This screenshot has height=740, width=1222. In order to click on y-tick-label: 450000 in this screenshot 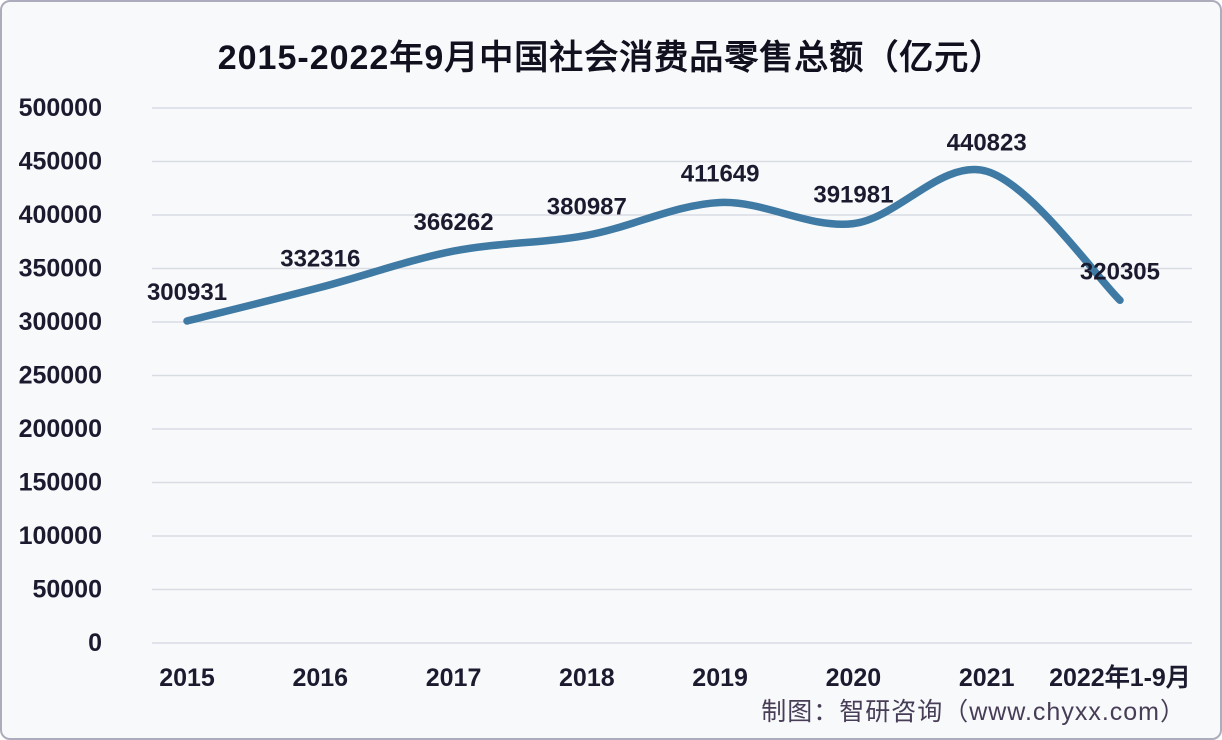, I will do `click(60, 162)`.